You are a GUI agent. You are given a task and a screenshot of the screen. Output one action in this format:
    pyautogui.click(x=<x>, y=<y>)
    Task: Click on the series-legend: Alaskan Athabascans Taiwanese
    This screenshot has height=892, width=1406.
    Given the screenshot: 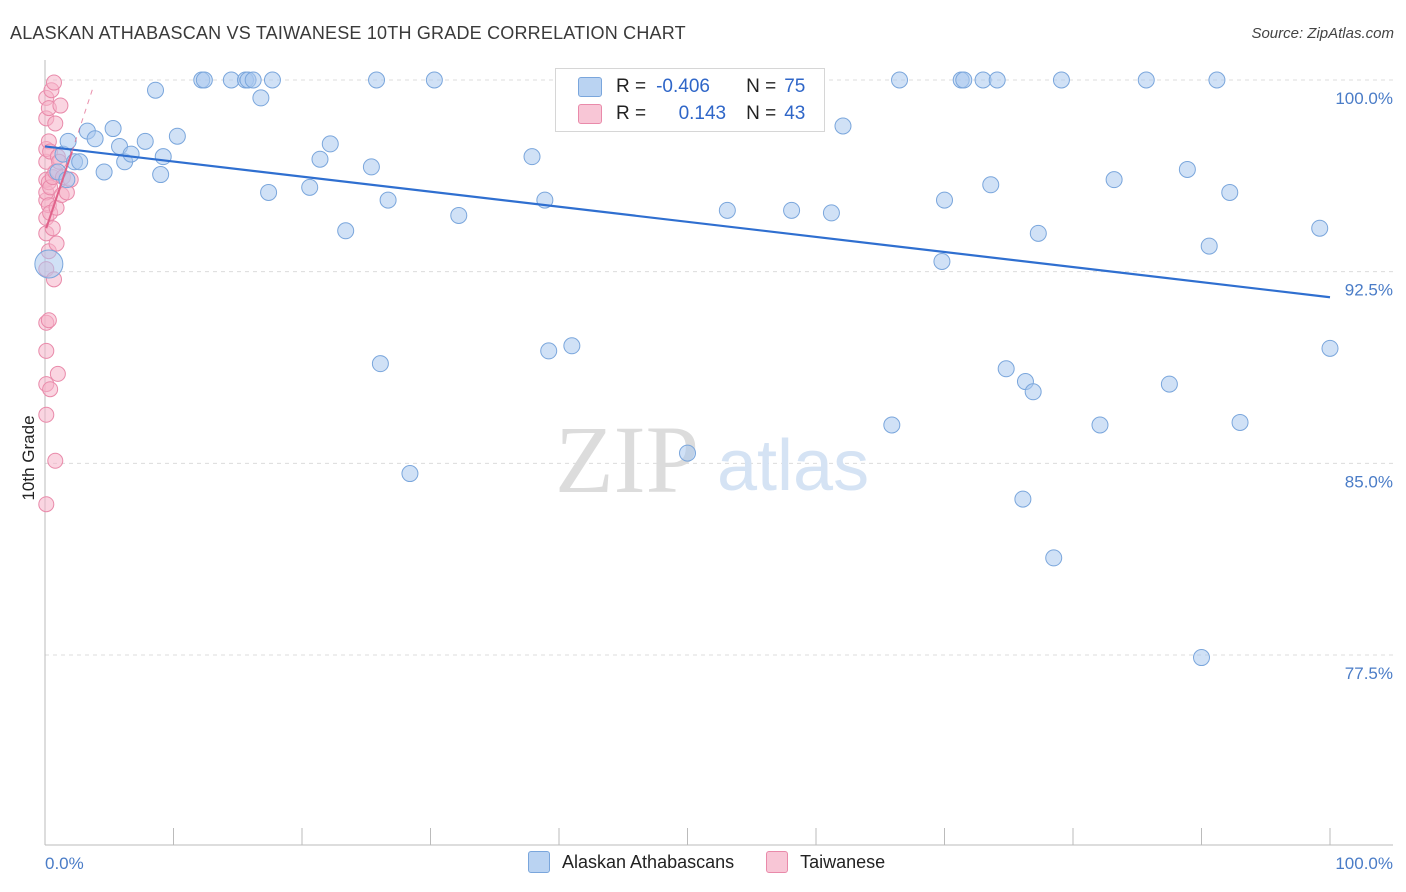 What is the action you would take?
    pyautogui.click(x=722, y=862)
    